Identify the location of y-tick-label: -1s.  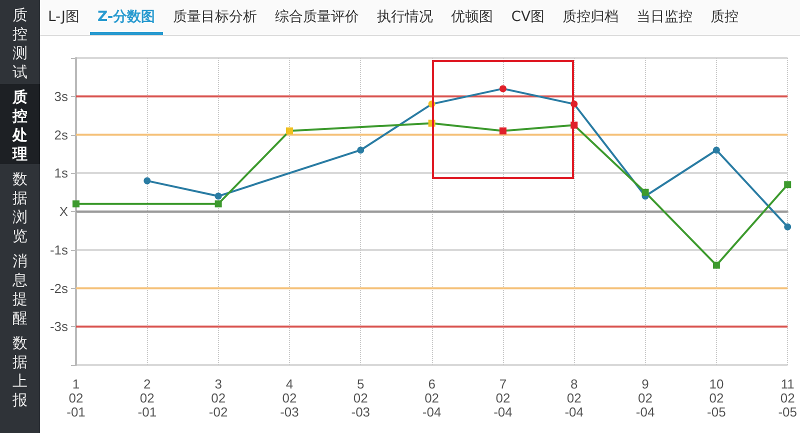
(59, 250).